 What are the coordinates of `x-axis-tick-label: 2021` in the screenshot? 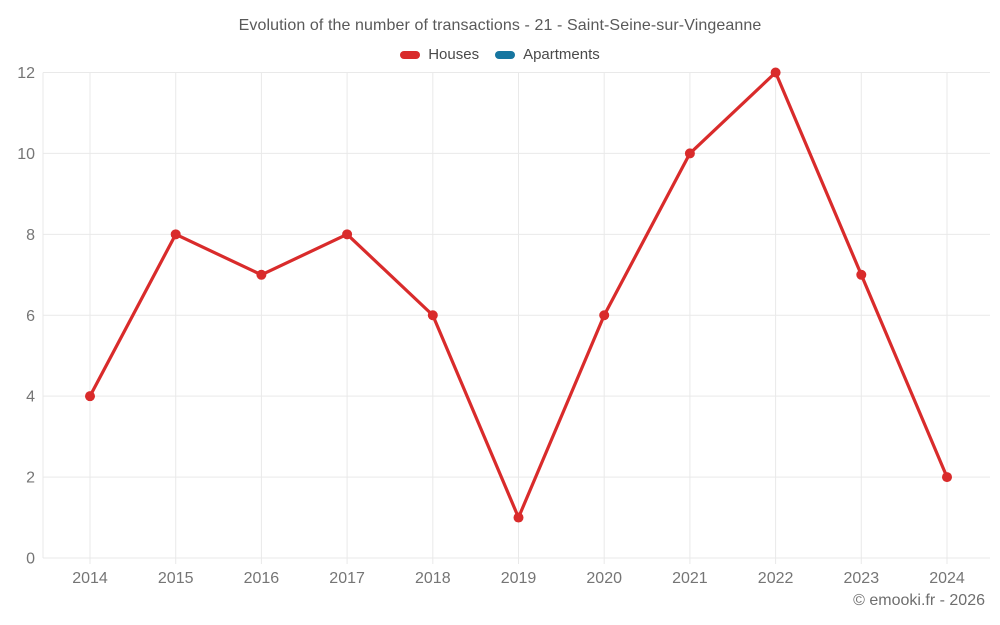 It's located at (690, 578).